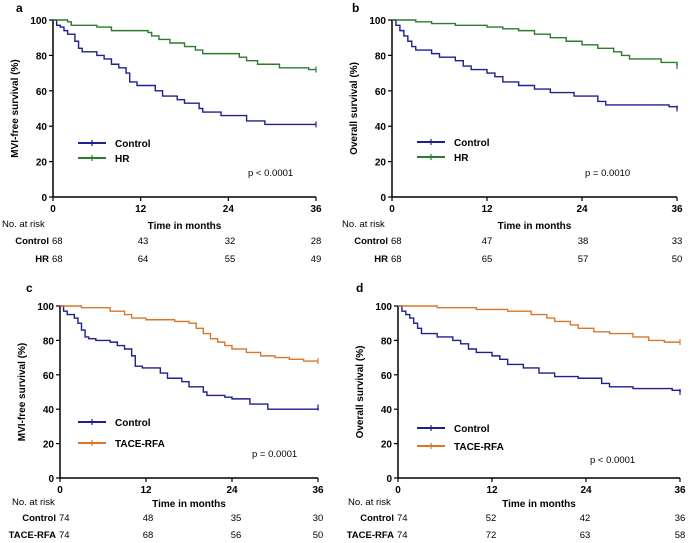  What do you see at coordinates (143, 259) in the screenshot?
I see `risk-count: 64` at bounding box center [143, 259].